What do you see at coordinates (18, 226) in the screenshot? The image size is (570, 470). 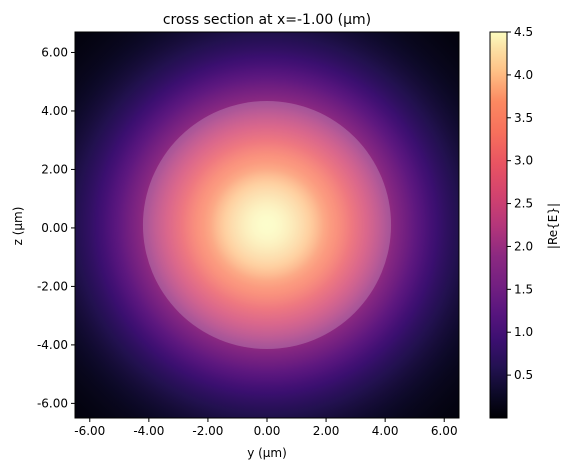 I see `y-axis-label: z (μm)` at bounding box center [18, 226].